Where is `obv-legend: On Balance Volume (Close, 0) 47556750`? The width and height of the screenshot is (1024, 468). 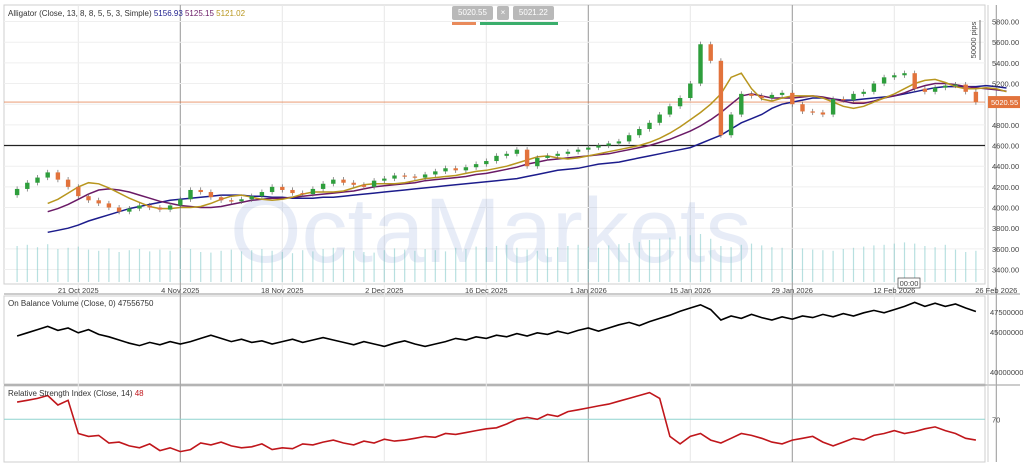
obv-legend: On Balance Volume (Close, 0) 47556750 is located at coordinates (81, 303).